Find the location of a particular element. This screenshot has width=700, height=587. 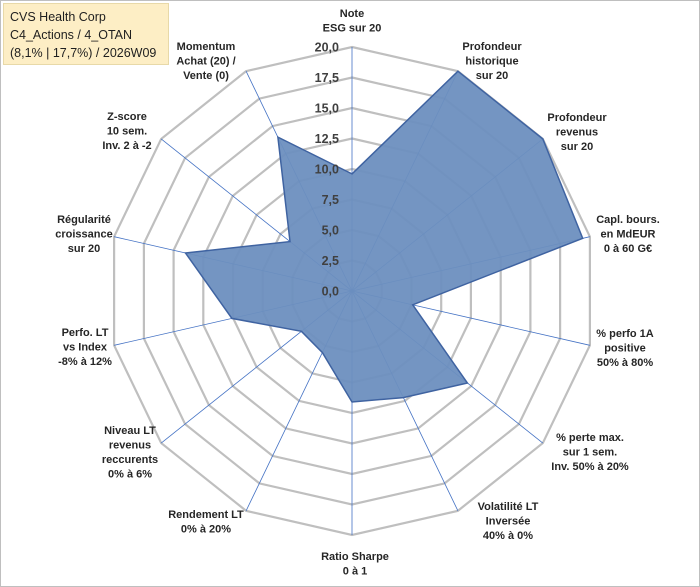

axis-label-line: Perfo. LT is located at coordinates (85, 333).